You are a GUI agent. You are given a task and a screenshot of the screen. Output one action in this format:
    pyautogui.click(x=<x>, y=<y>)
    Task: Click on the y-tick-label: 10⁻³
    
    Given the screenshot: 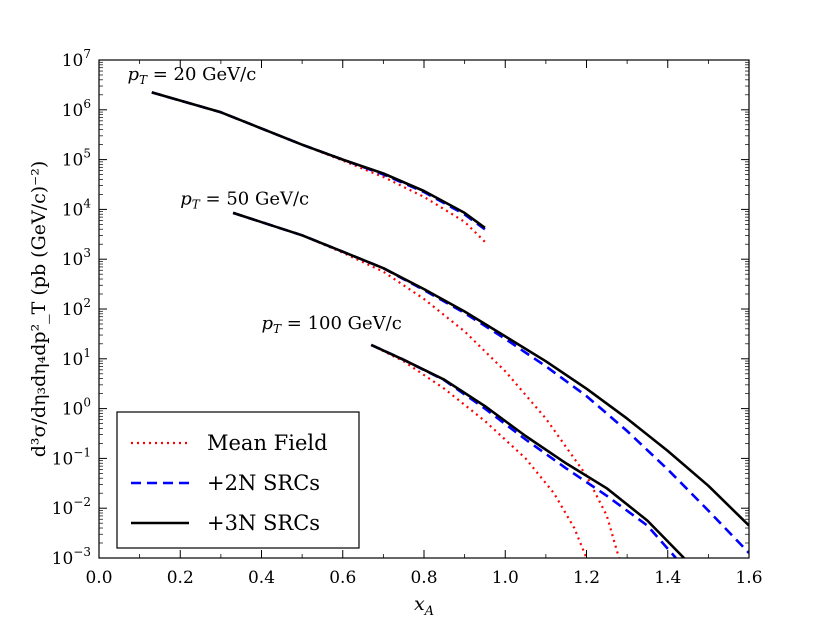 What is the action you would take?
    pyautogui.click(x=71, y=557)
    